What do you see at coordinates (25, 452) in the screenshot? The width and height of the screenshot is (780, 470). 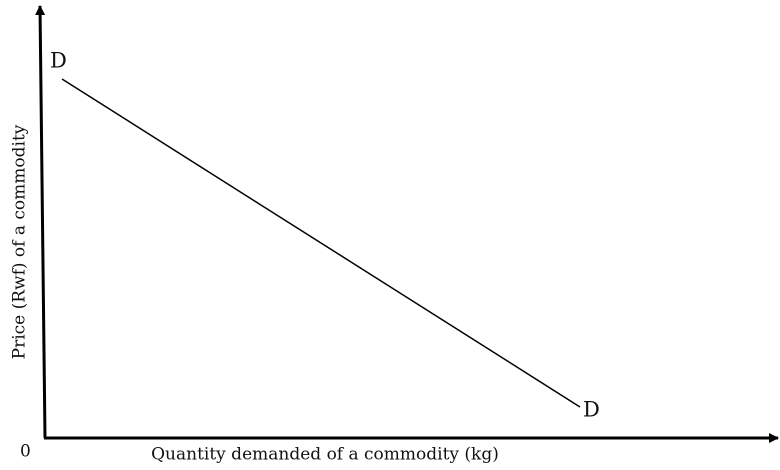 I see `origin-label: 0` at bounding box center [25, 452].